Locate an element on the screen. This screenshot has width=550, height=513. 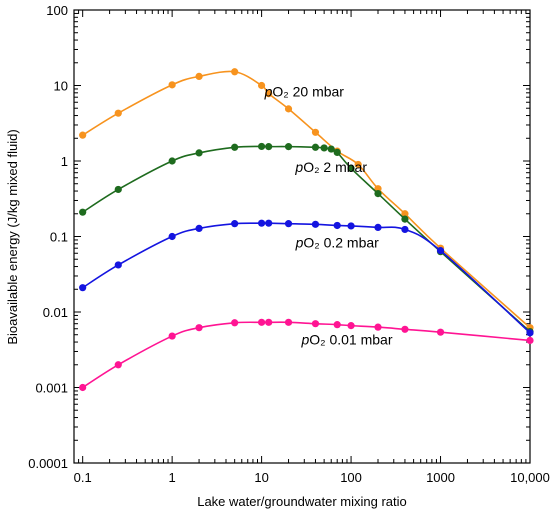
series-label: pO₂ 0.01 mbar is located at coordinates (346, 340).